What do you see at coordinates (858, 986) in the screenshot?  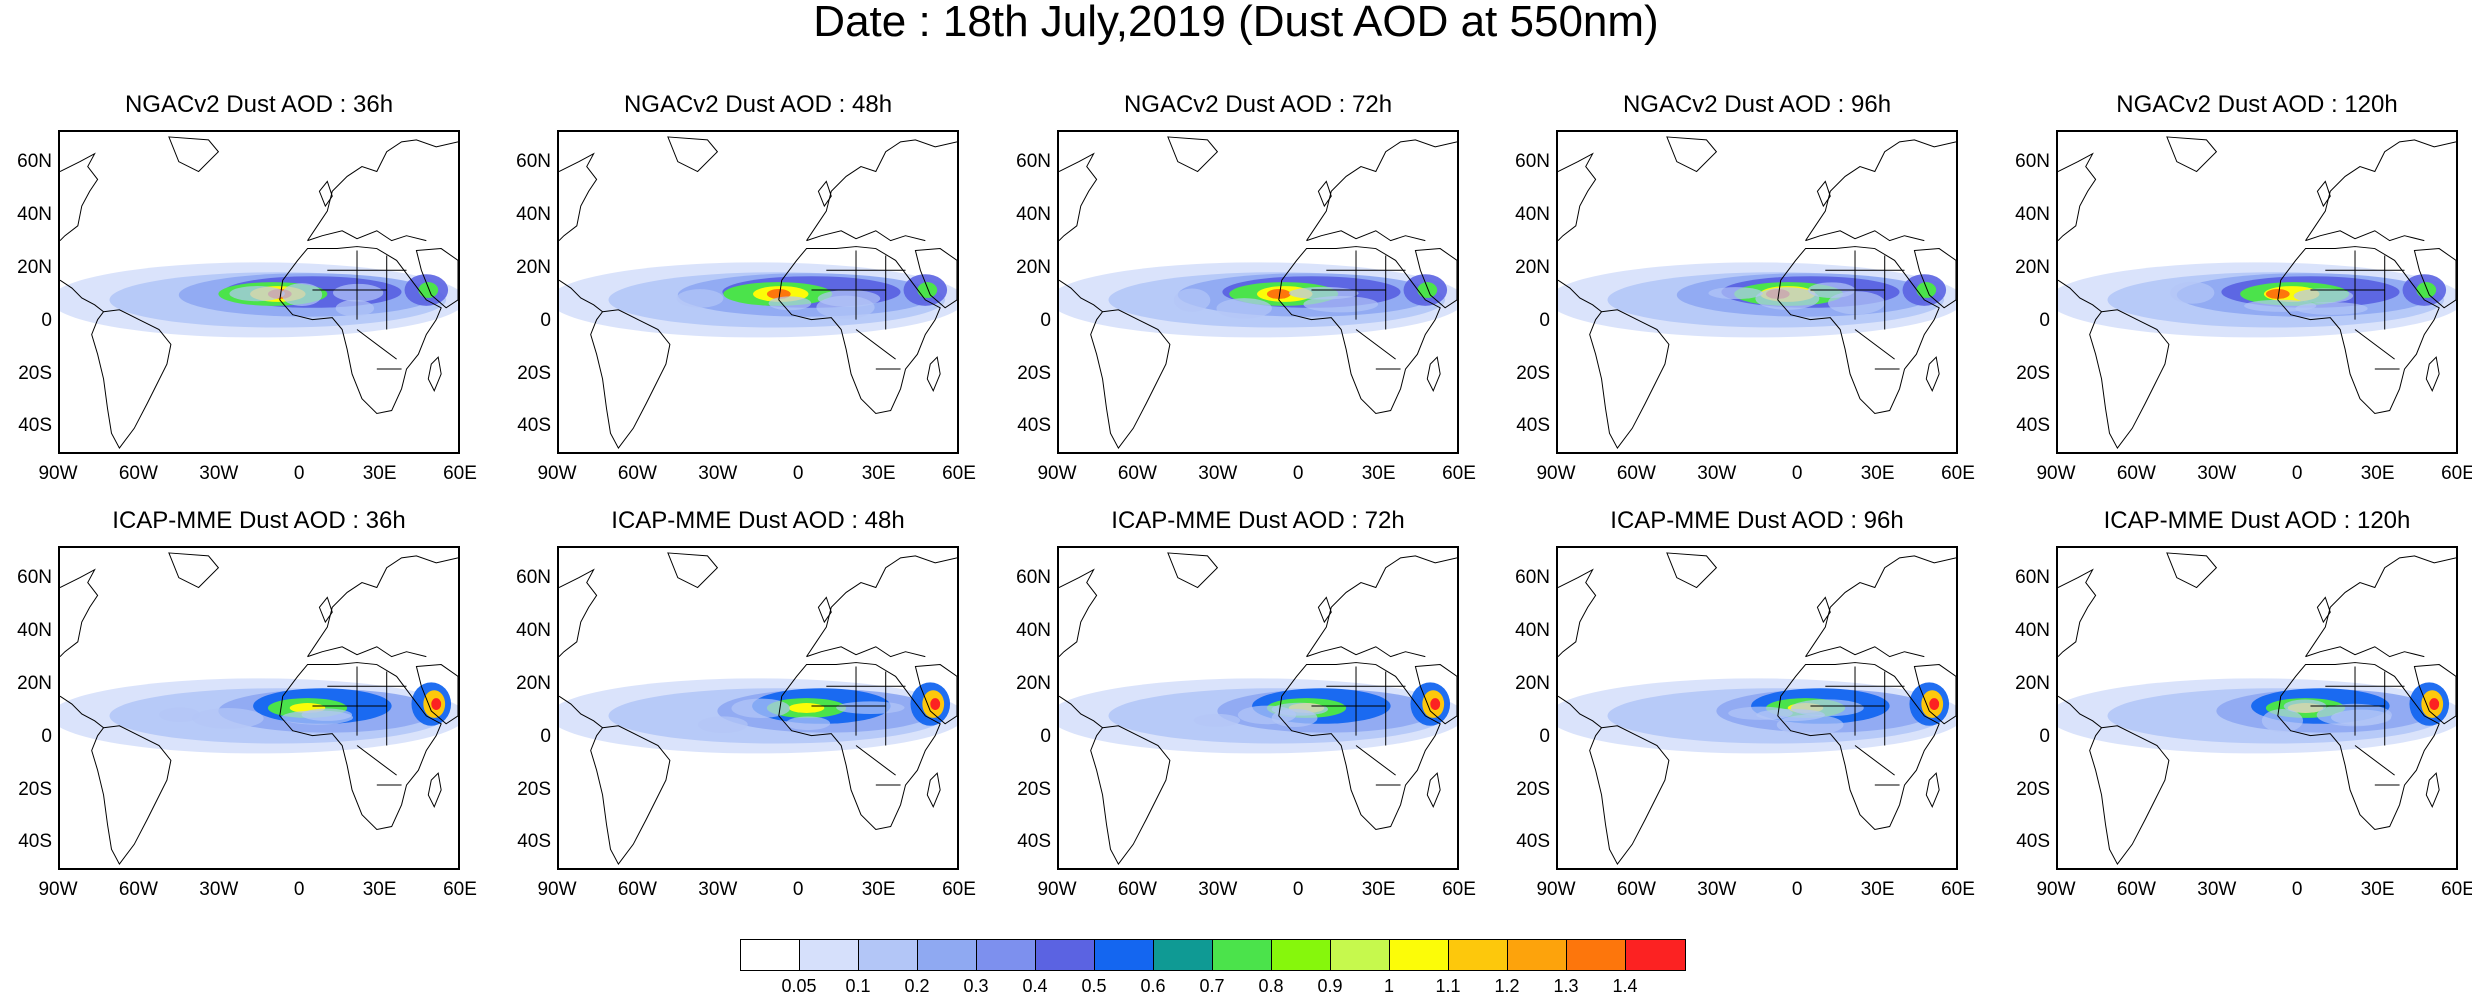 I see `colorbar-label: 0.1` at bounding box center [858, 986].